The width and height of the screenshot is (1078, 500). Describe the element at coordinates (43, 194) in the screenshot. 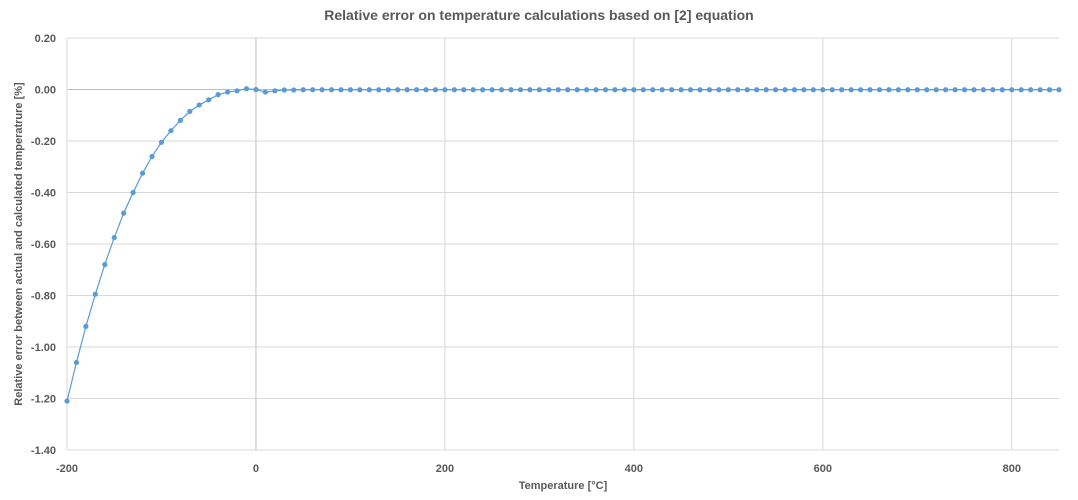

I see `y-tick-label: -0.40` at that location.